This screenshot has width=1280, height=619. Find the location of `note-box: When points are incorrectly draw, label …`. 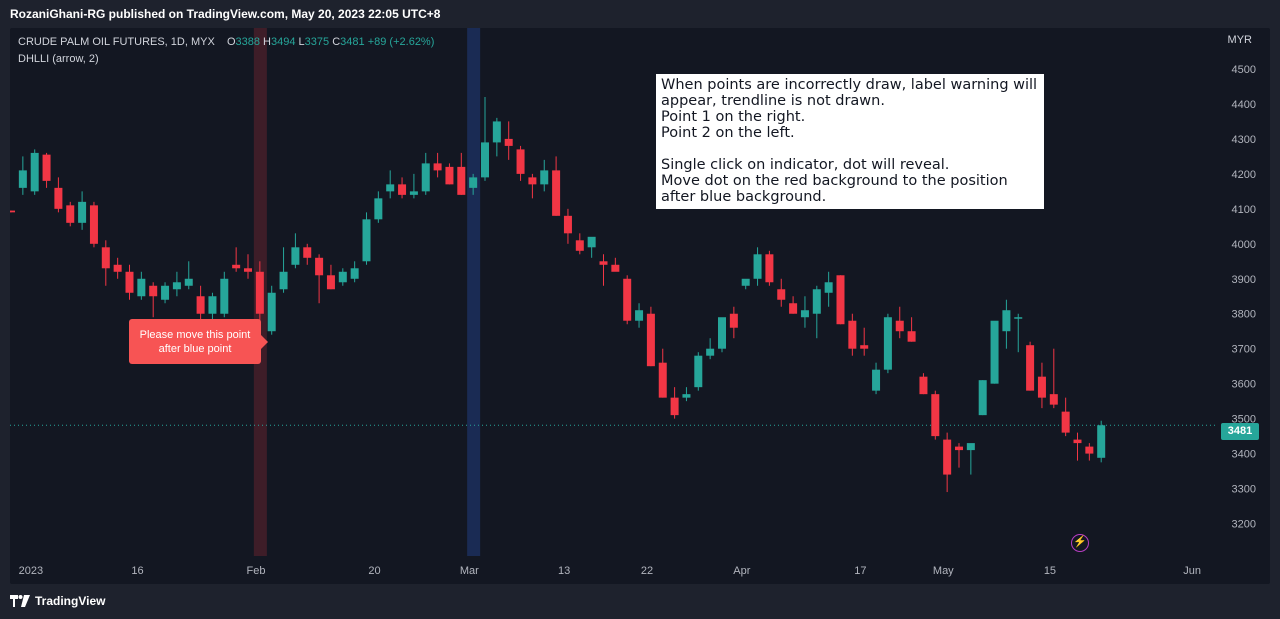

note-box: When points are incorrectly draw, label … is located at coordinates (850, 141).